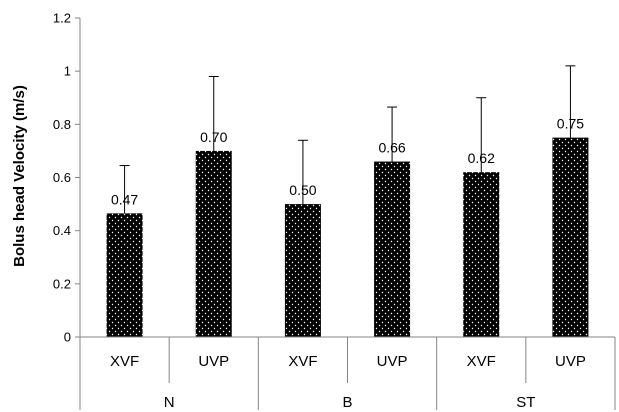 Image resolution: width=619 pixels, height=412 pixels. What do you see at coordinates (570, 124) in the screenshot?
I see `data-label: 0.75` at bounding box center [570, 124].